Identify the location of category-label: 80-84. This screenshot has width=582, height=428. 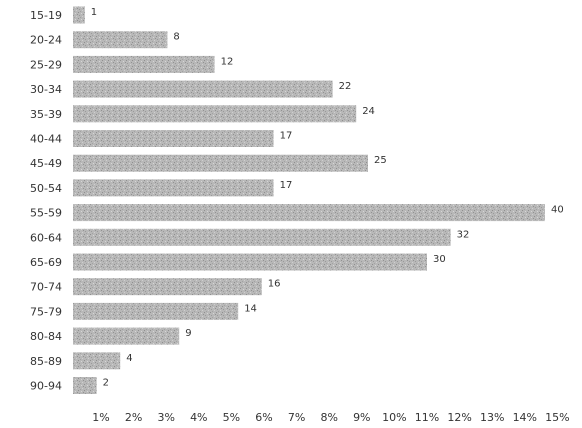
(46, 336).